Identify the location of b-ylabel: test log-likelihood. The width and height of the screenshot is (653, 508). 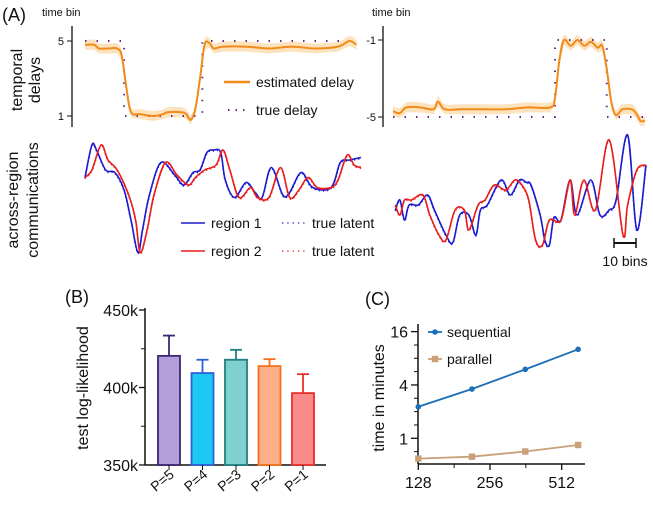
(83, 388).